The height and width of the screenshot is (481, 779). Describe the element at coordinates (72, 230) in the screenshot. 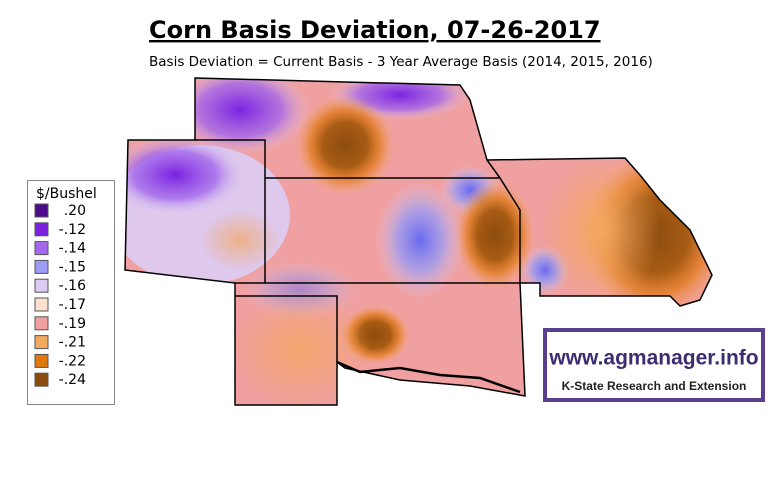

I see `legend-label: -.12` at that location.